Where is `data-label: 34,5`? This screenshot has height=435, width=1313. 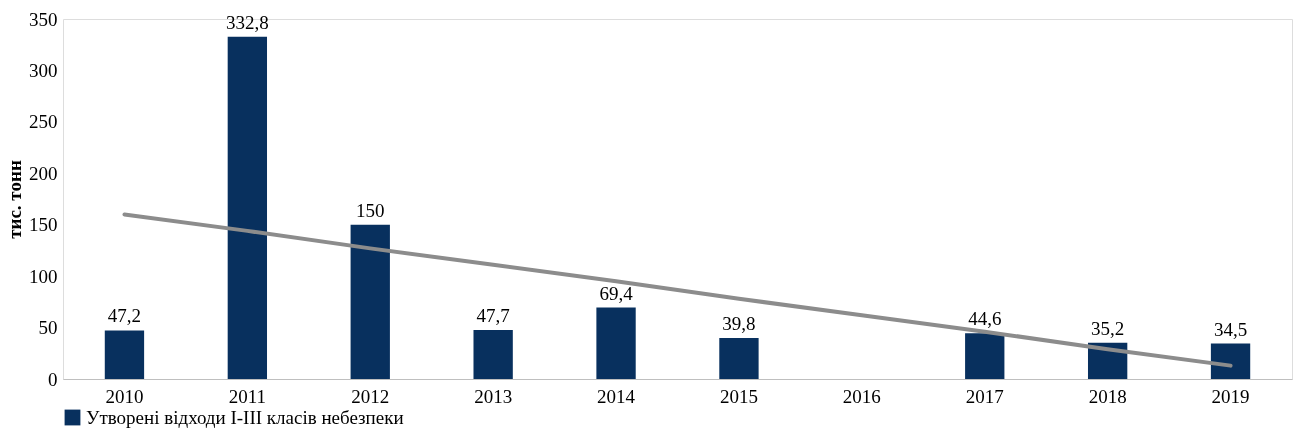
data-label: 34,5 is located at coordinates (1230, 329).